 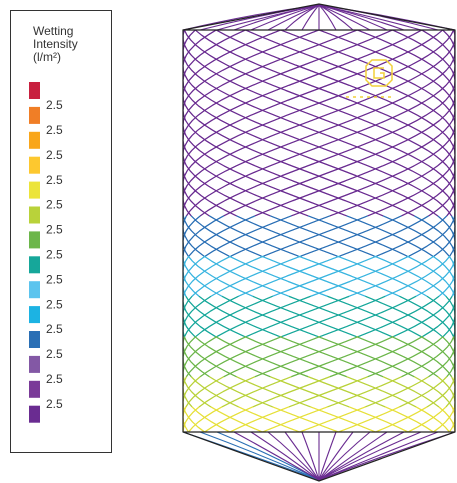 I want to click on legend-label: 2.5, so click(x=54, y=205).